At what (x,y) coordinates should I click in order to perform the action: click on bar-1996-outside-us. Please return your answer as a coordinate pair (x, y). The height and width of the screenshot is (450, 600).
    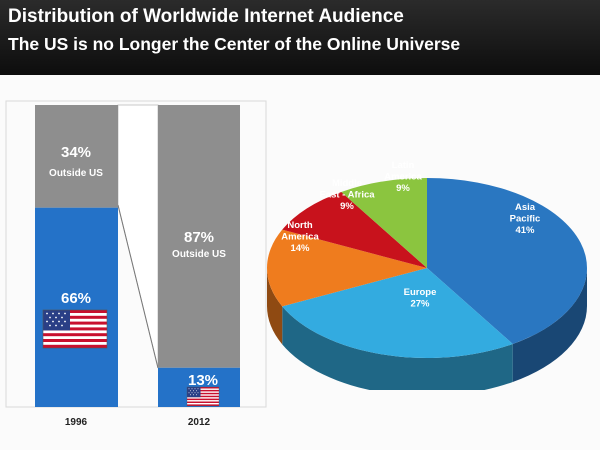
    Looking at the image, I should click on (76, 156).